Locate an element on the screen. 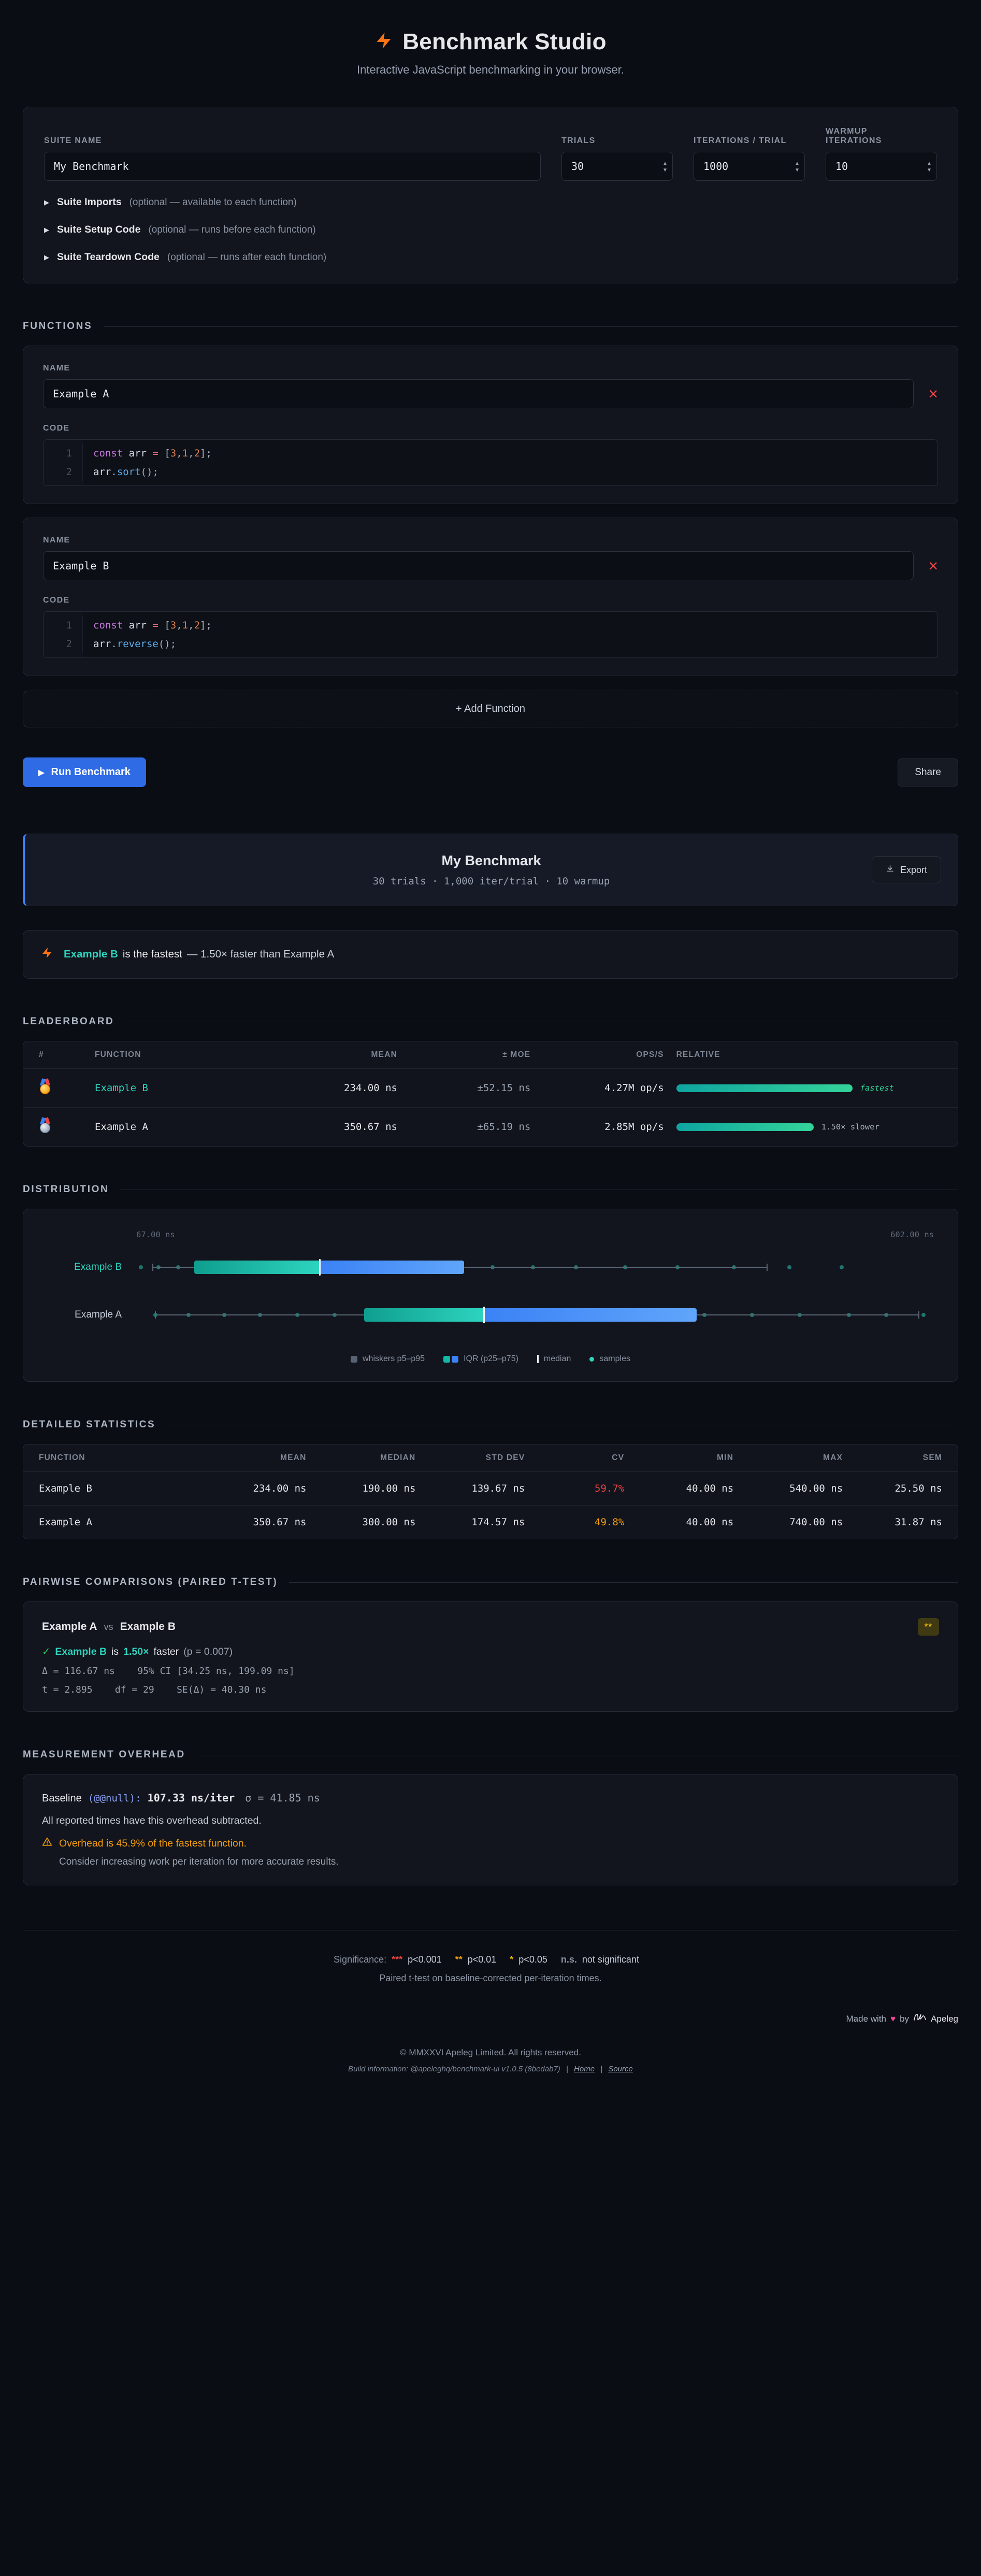 Image resolution: width=981 pixels, height=2576 pixels. run-benchmark-button: ▶ Run Benchmark is located at coordinates (84, 772).